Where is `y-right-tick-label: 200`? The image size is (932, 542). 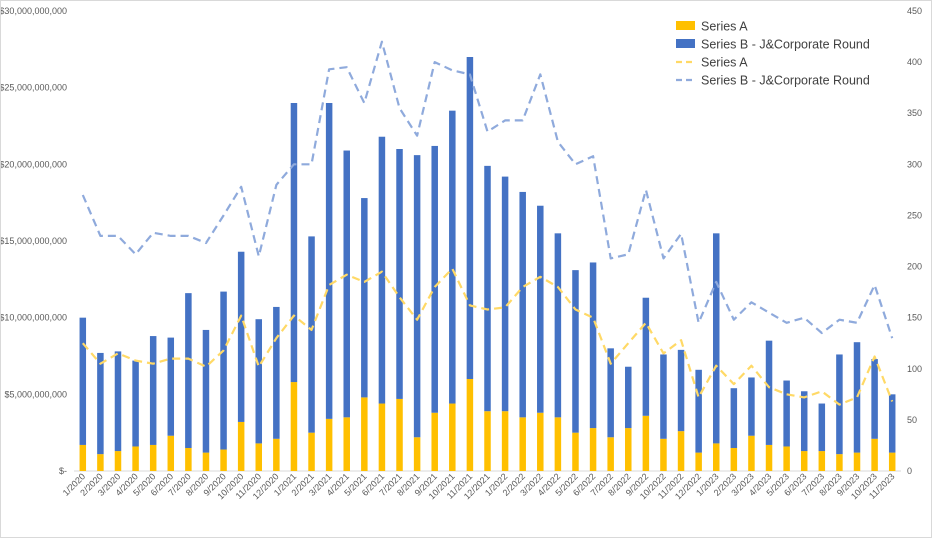
y-right-tick-label: 200 is located at coordinates (914, 267).